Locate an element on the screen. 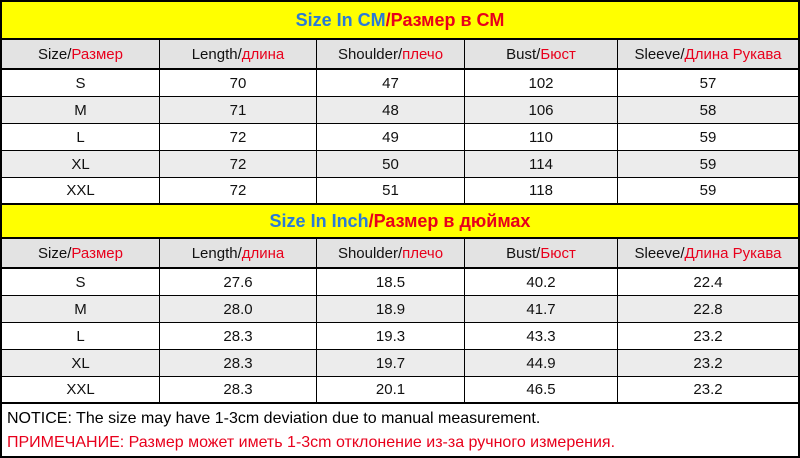  cell-text: L is located at coordinates (80, 137).